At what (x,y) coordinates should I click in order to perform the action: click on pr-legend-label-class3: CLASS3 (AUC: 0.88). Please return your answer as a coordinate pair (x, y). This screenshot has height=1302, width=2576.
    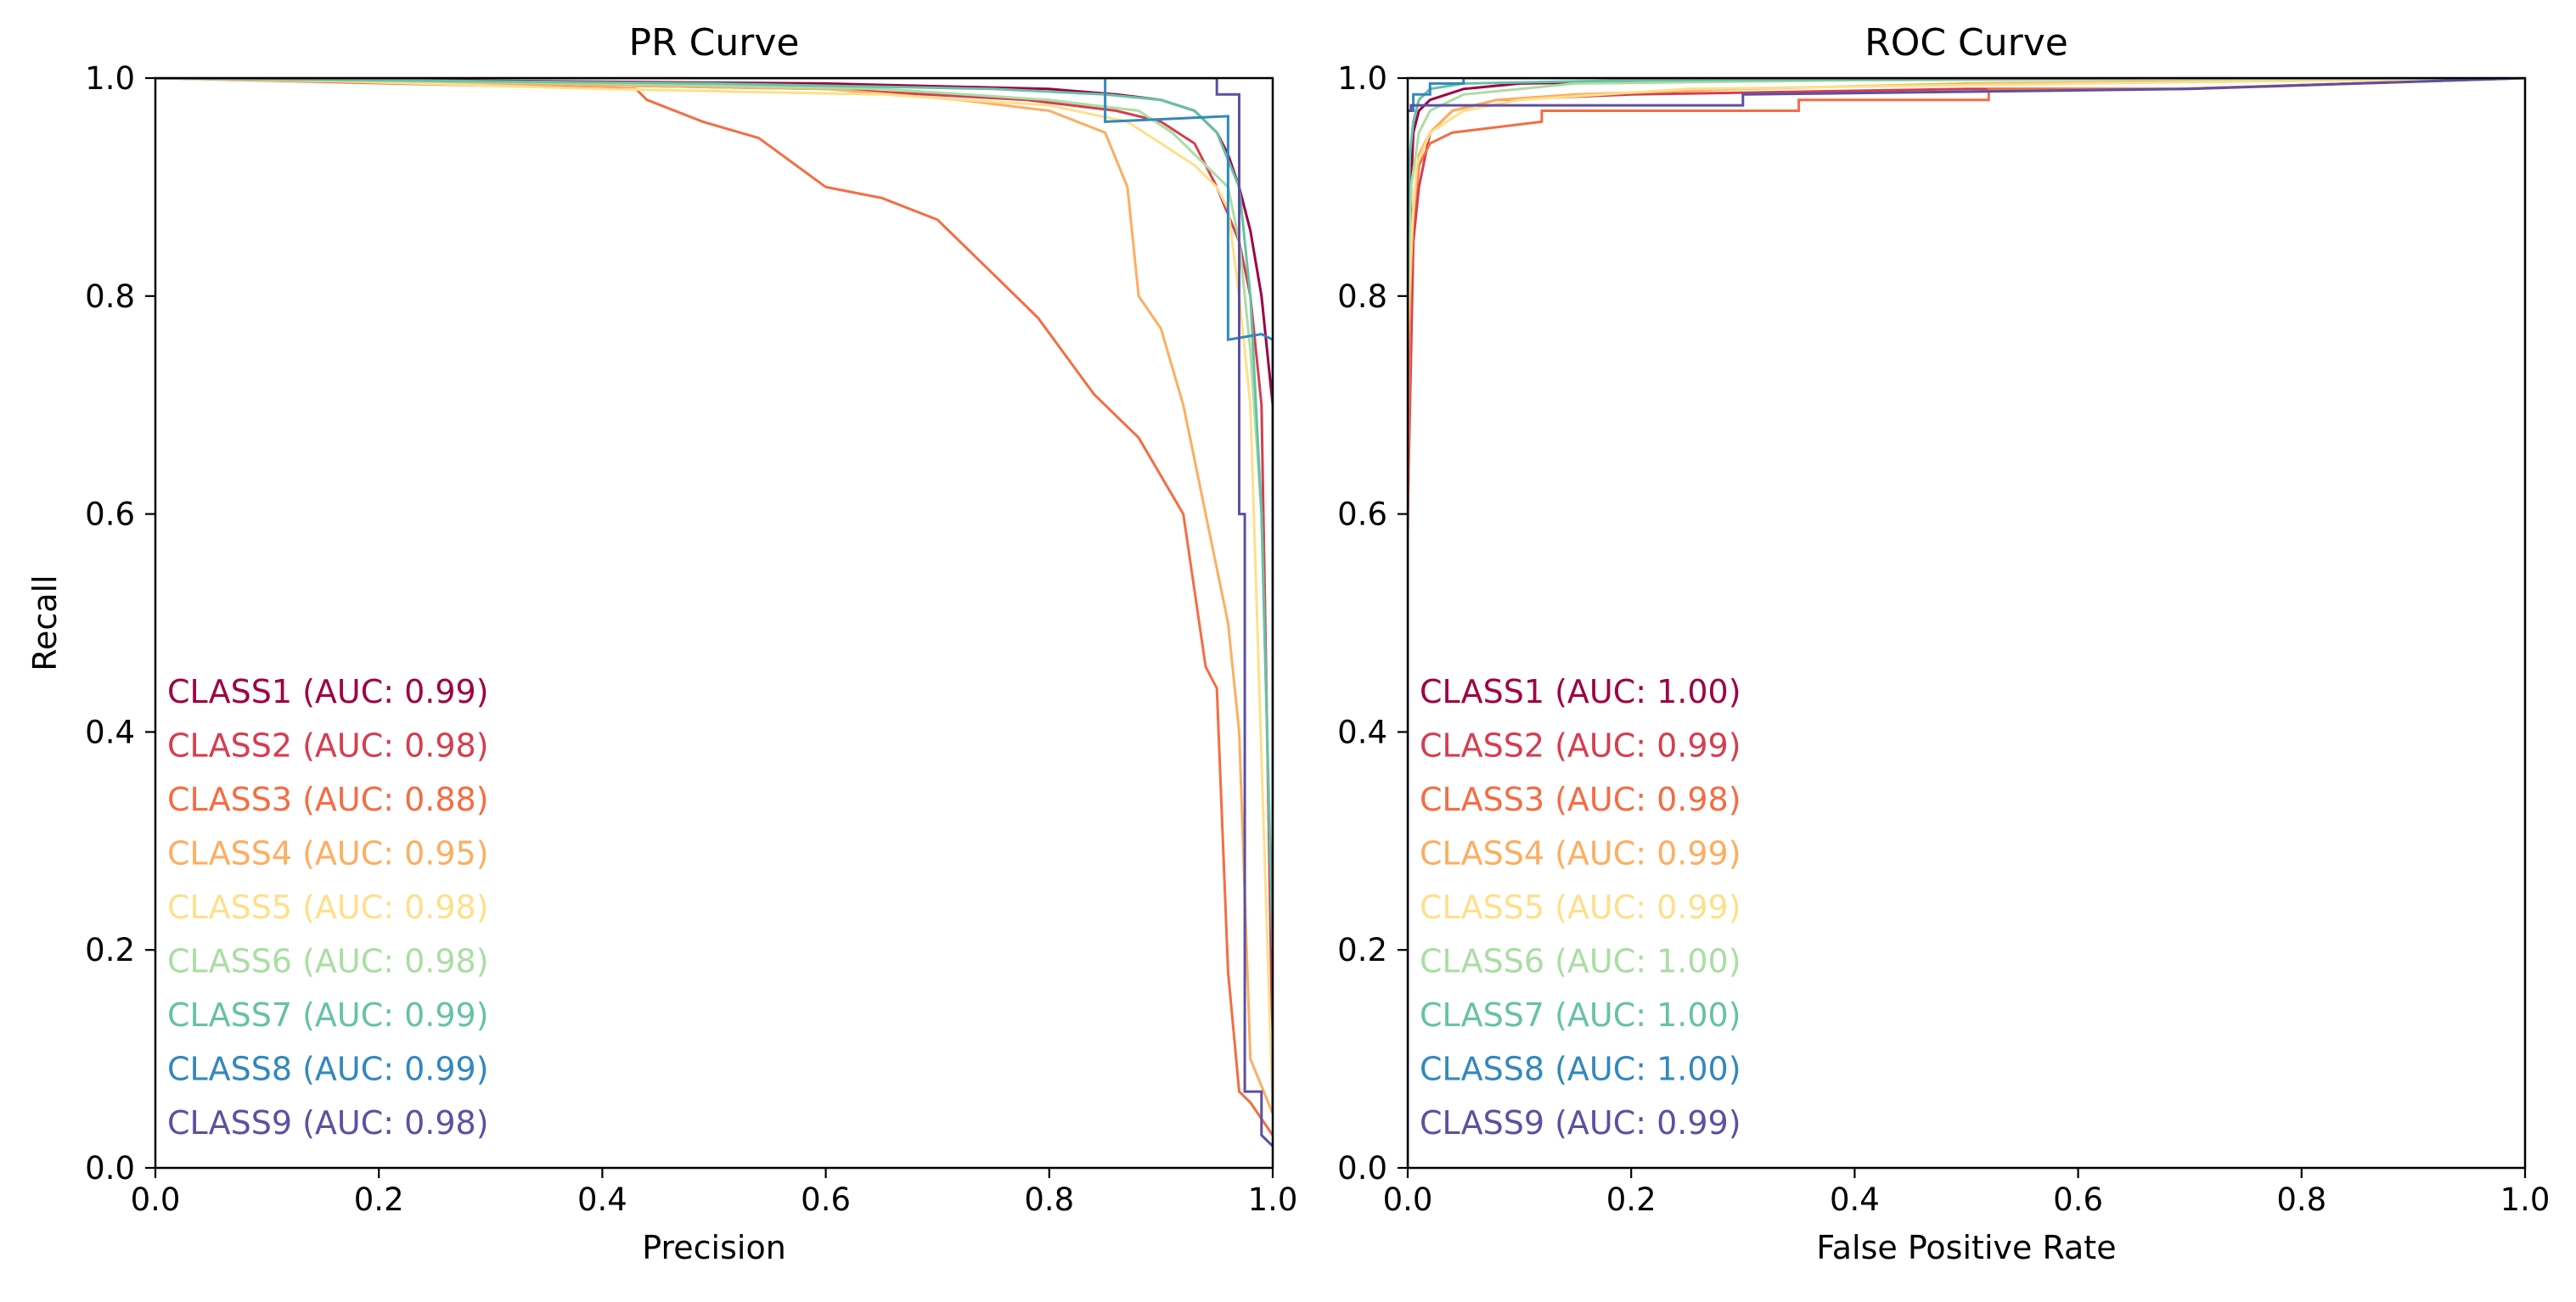
    Looking at the image, I should click on (328, 799).